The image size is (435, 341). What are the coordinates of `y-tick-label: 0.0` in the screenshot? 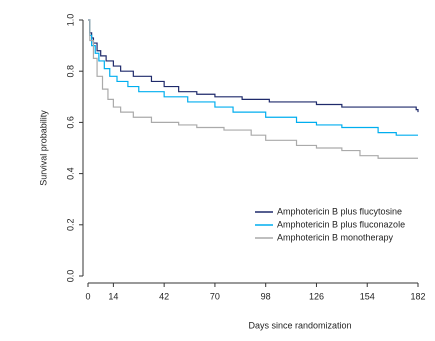 It's located at (70, 276).